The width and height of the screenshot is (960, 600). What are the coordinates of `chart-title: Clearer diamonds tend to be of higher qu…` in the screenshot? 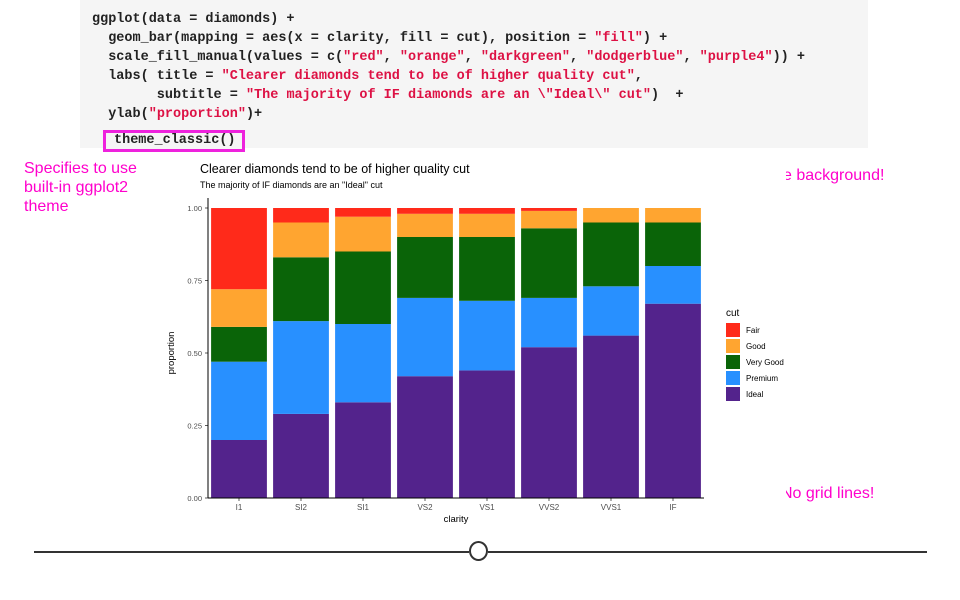 It's located at (335, 169).